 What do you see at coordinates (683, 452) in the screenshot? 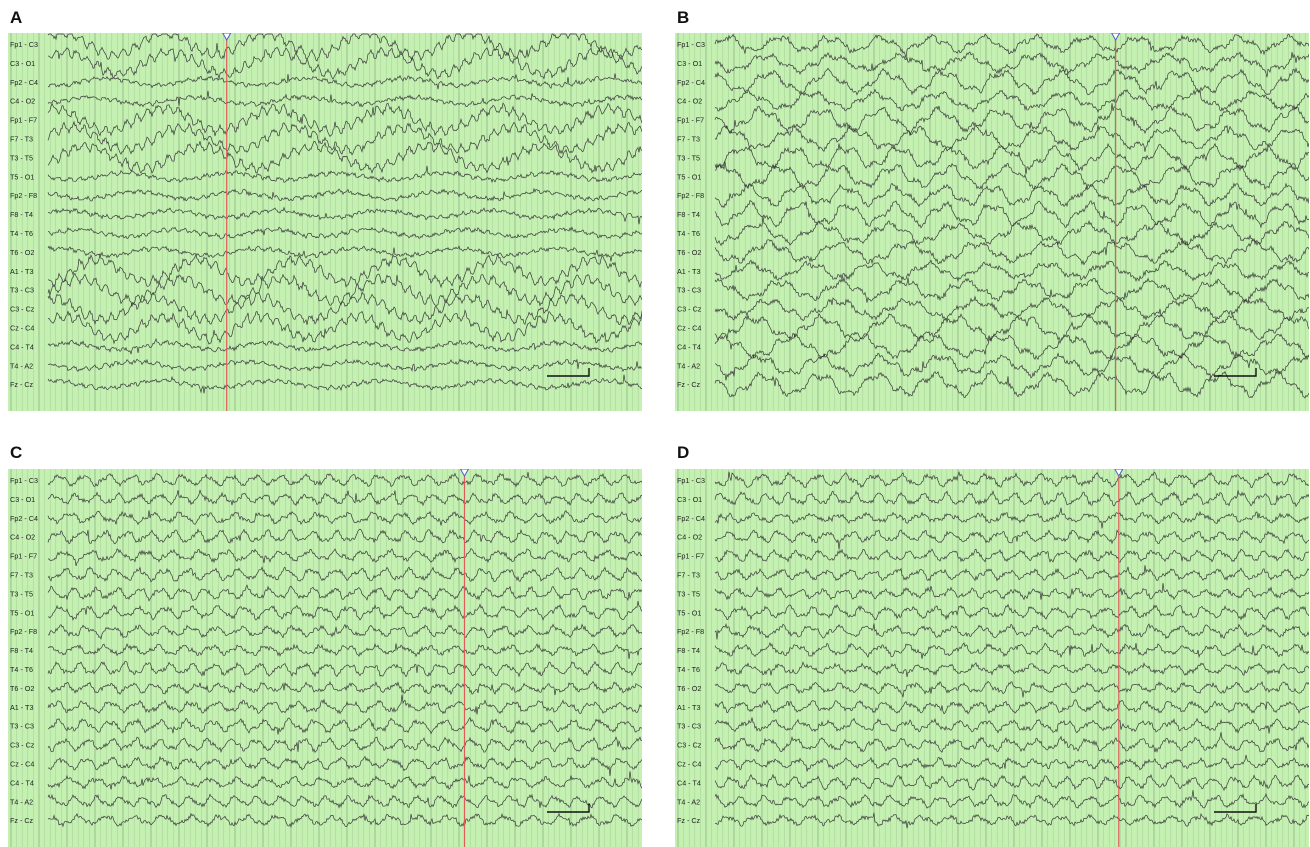
I see `panel-d-letter: D` at bounding box center [683, 452].